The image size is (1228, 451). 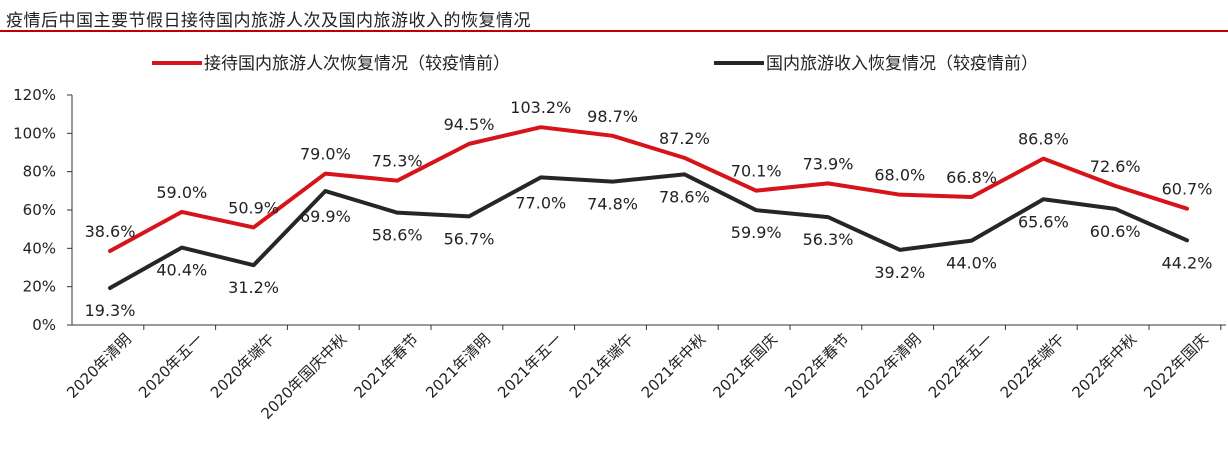 I want to click on data-label-series-2: 56.7%, so click(x=469, y=238).